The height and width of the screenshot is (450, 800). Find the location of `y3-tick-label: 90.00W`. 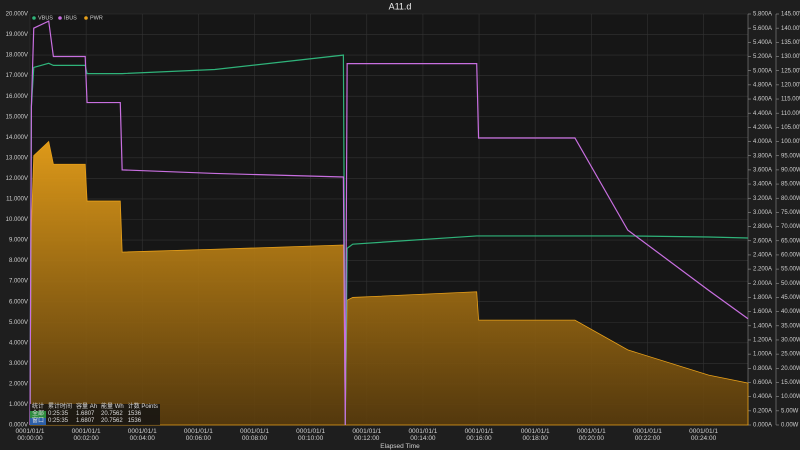

y3-tick-label: 90.00W is located at coordinates (790, 170).